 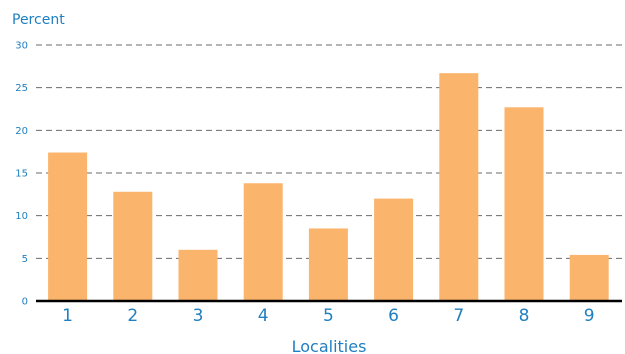 I want to click on x-tick-label: 3, so click(x=198, y=316).